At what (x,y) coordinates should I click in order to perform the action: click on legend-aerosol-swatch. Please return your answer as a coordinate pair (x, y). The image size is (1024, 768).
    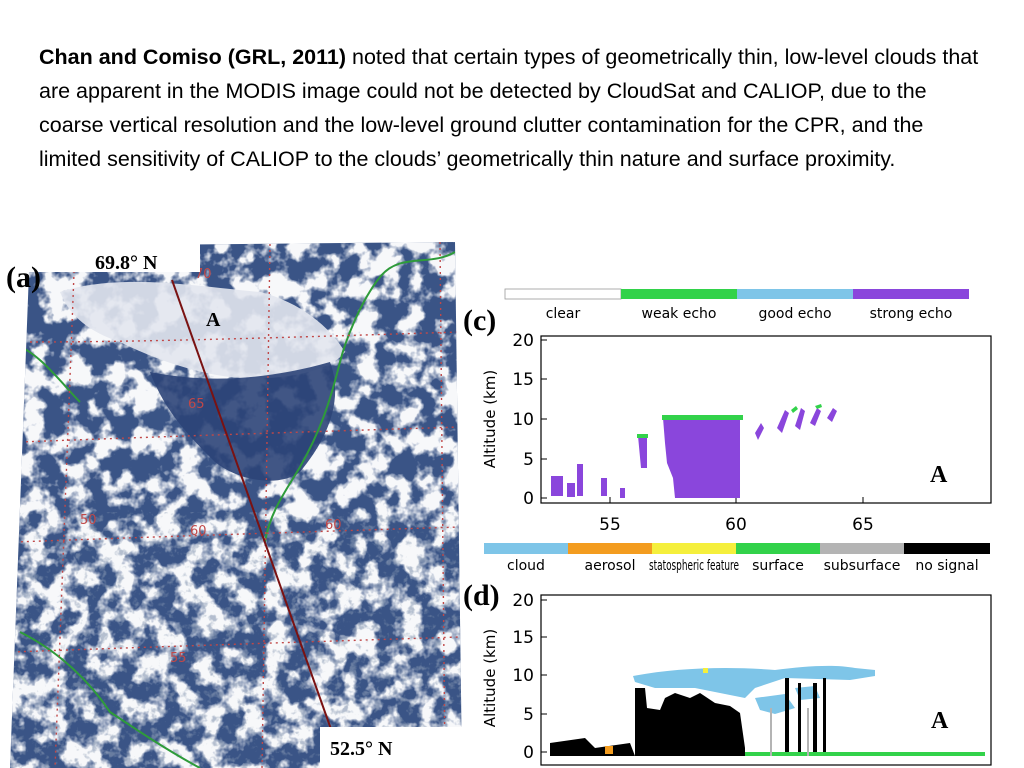
    Looking at the image, I should click on (610, 548).